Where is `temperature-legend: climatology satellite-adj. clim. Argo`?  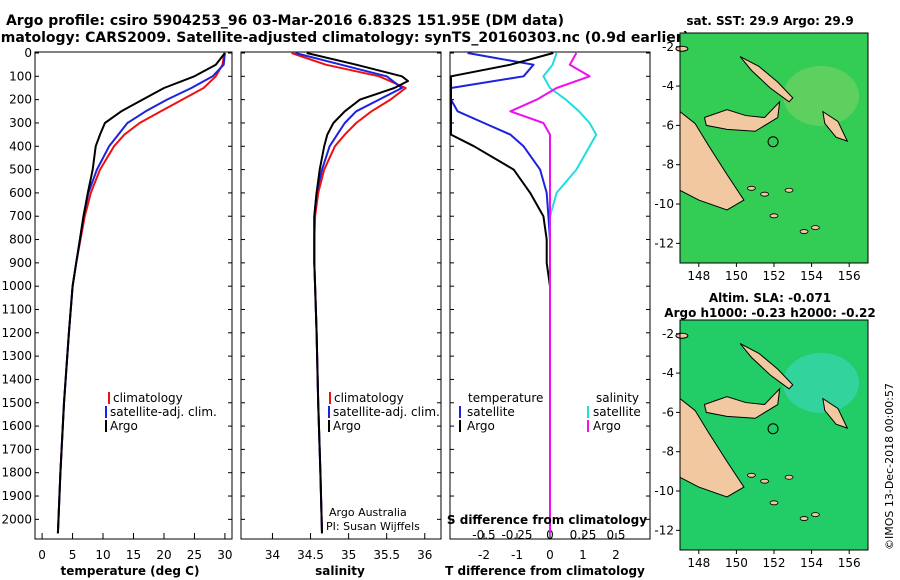 temperature-legend: climatology satellite-adj. clim. Argo is located at coordinates (161, 412).